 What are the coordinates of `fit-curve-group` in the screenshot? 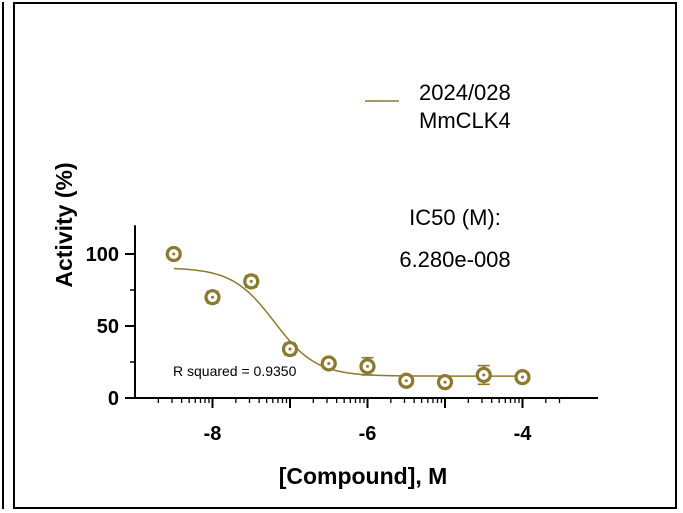 It's located at (348, 322).